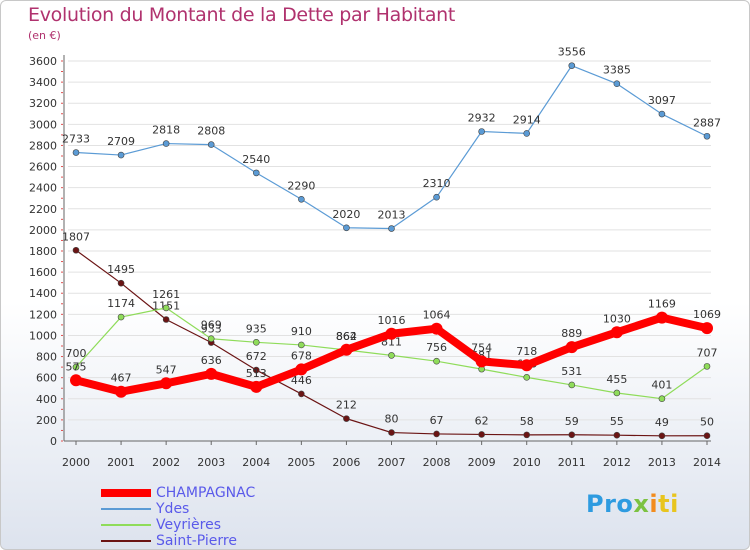 The image size is (750, 550). Describe the element at coordinates (53, 441) in the screenshot. I see `y-tick-label: 0` at that location.